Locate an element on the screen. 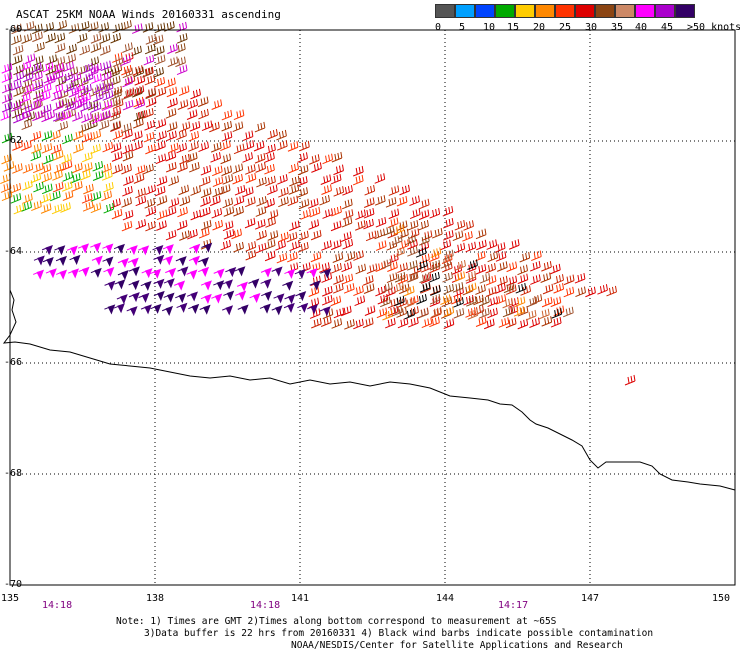 The height and width of the screenshot is (651, 740). legend-label: 35 is located at coordinates (617, 27).